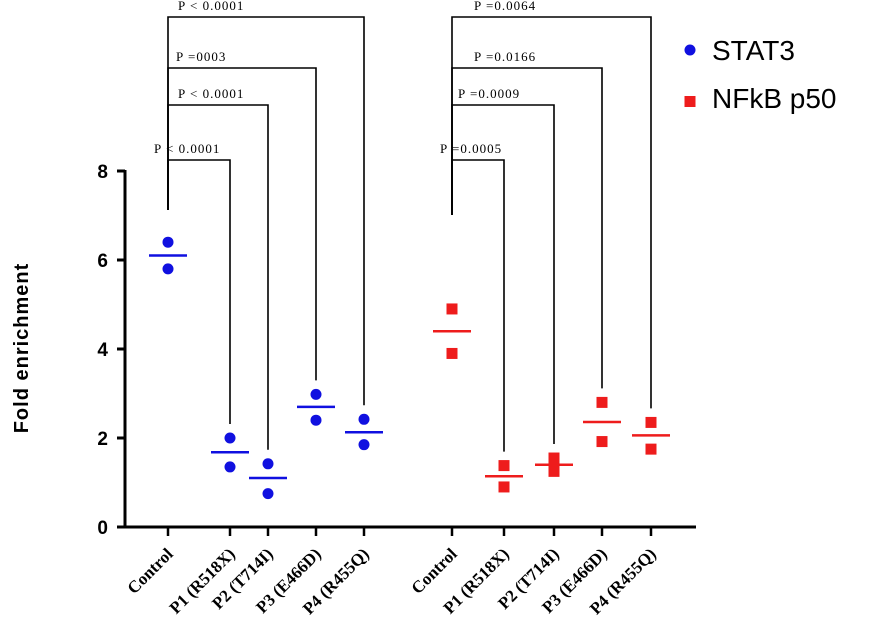  Describe the element at coordinates (690, 50) in the screenshot. I see `legend-circle-marker` at that location.